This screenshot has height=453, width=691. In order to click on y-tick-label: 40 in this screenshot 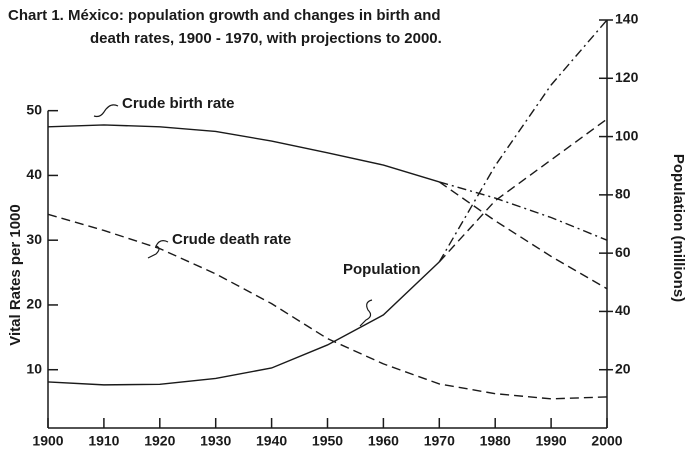, I will do `click(34, 174)`.